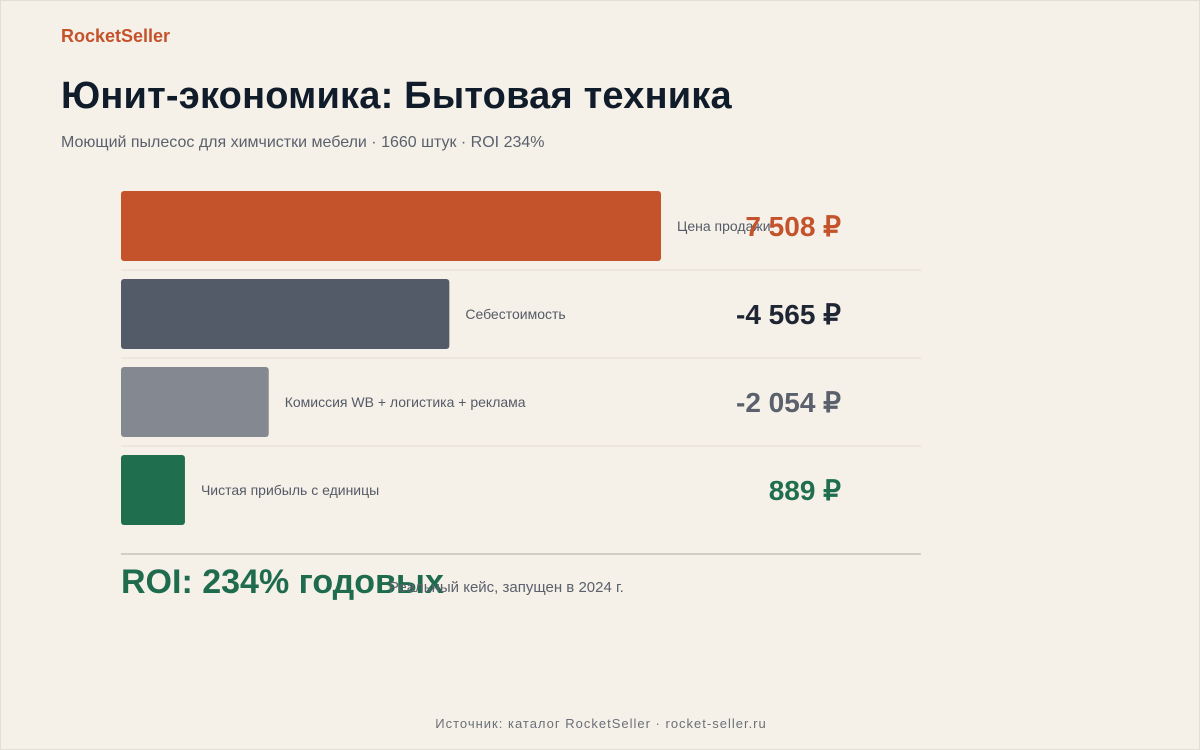 The height and width of the screenshot is (750, 1200). Describe the element at coordinates (788, 402) in the screenshot. I see `bar-value-3: -2 054 ₽` at that location.